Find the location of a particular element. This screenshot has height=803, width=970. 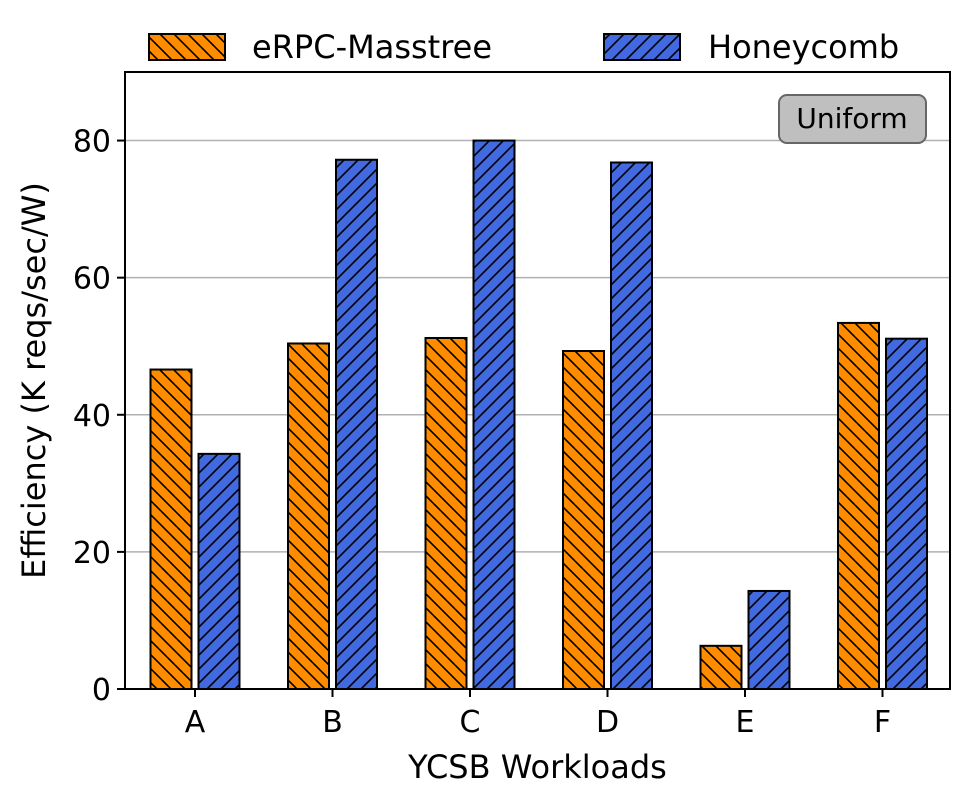

legend: eRPC-Masstree Honeycomb is located at coordinates (523, 47).